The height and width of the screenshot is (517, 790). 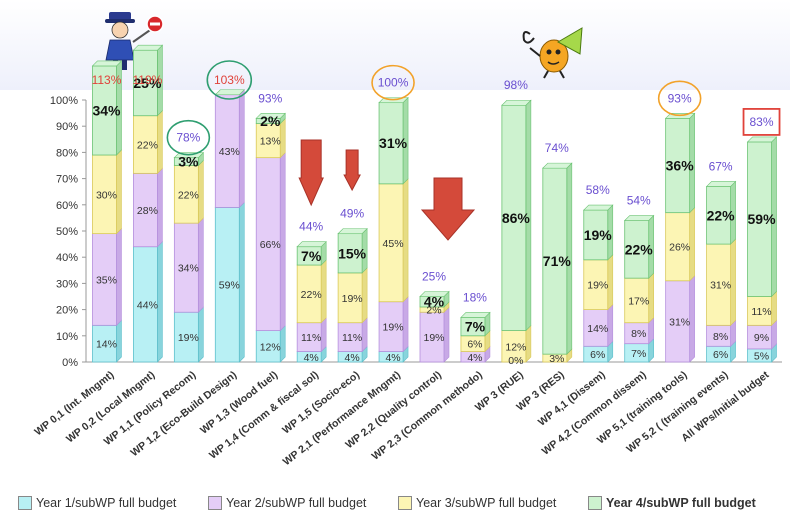 I want to click on segment-label: 12%, so click(x=515, y=347).